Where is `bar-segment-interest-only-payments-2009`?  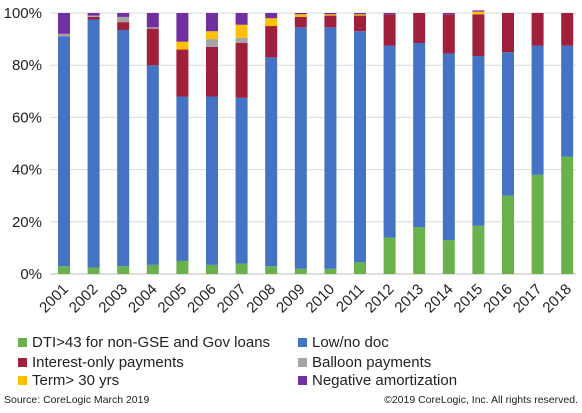
bar-segment-interest-only-payments-2009 is located at coordinates (300, 22).